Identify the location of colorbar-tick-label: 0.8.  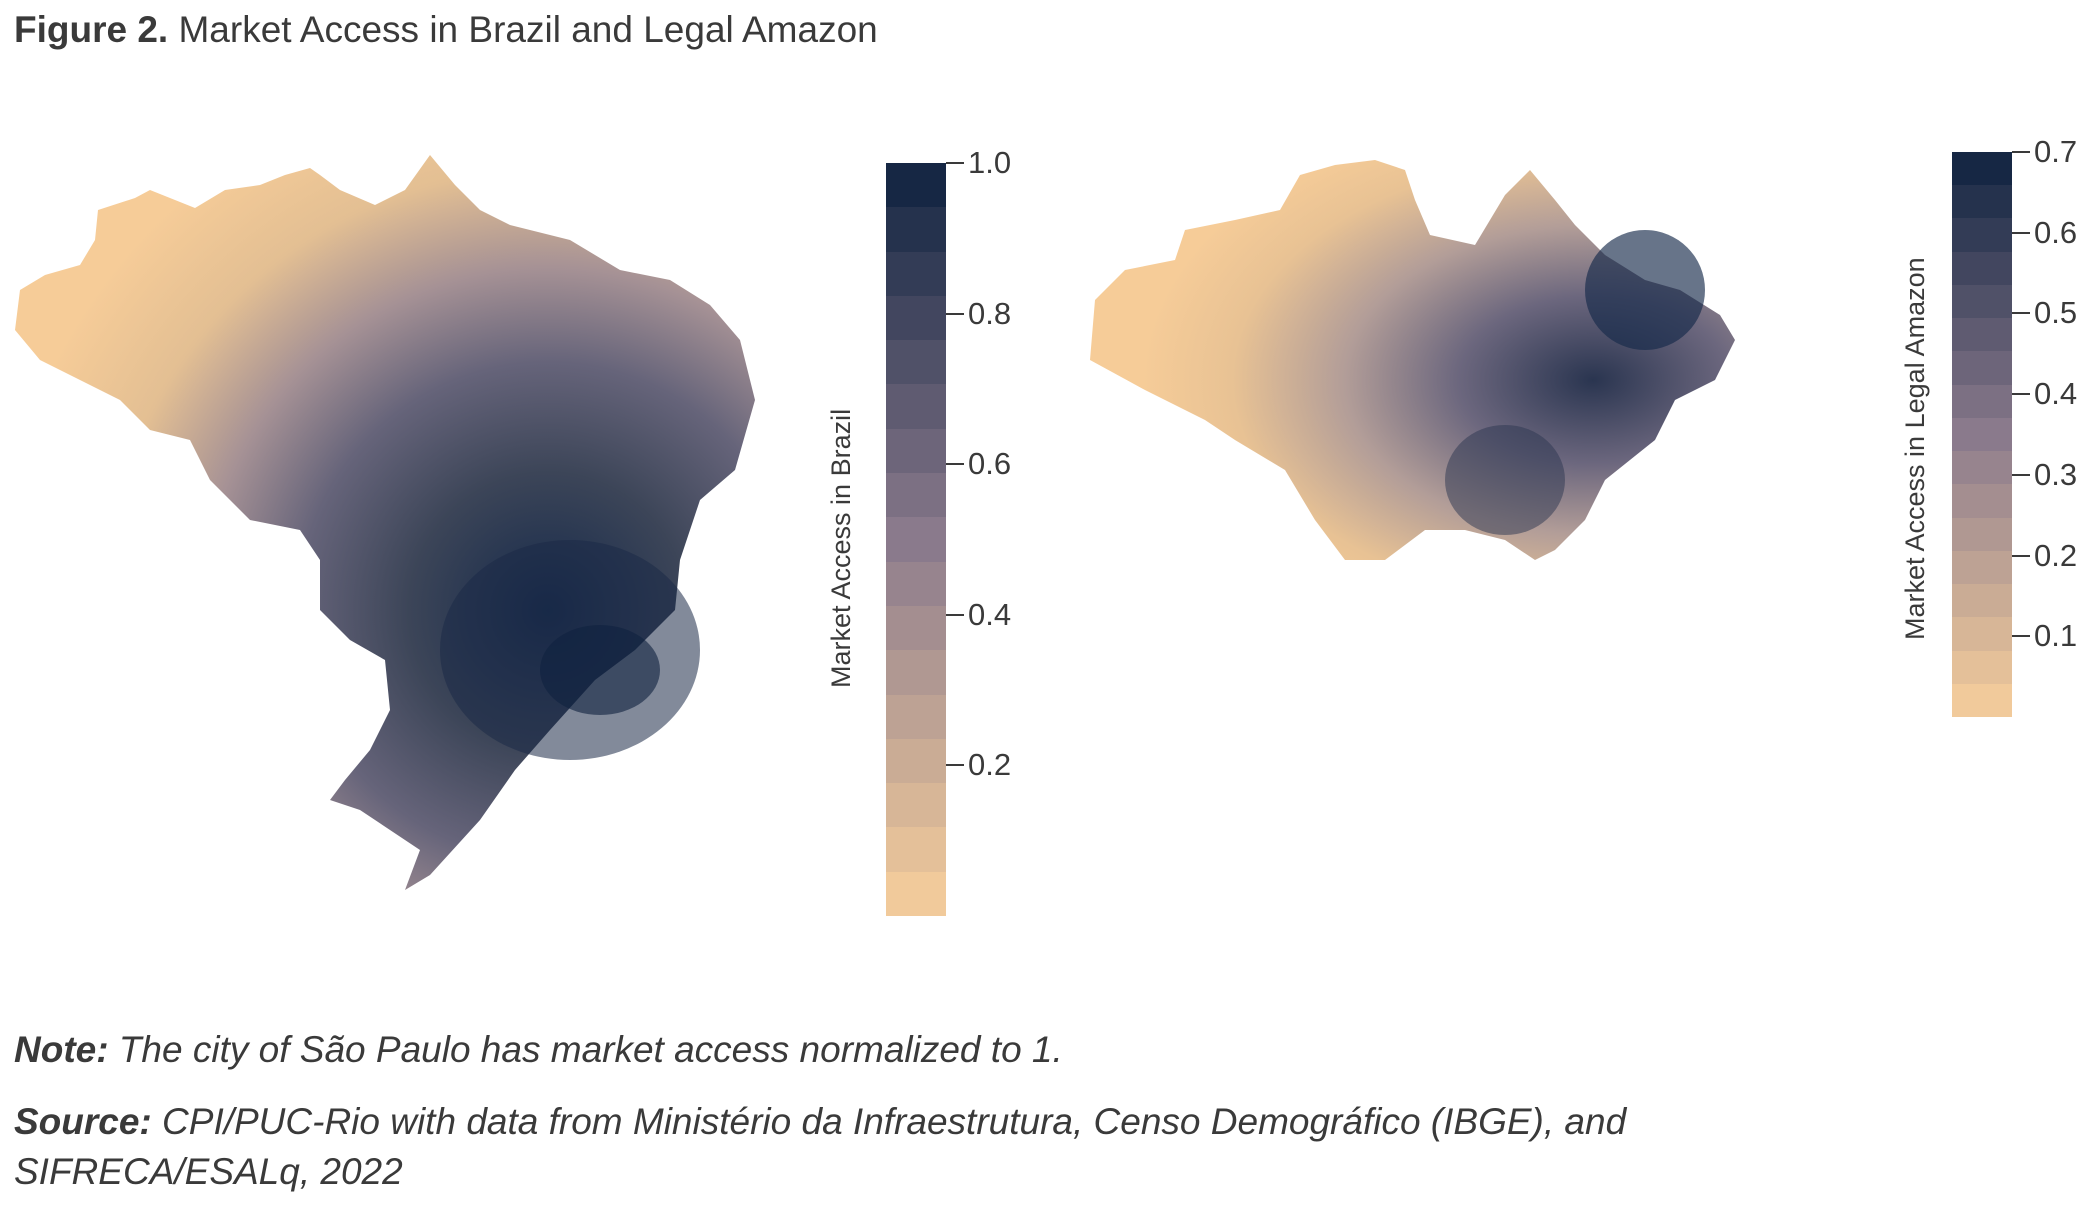
(990, 313).